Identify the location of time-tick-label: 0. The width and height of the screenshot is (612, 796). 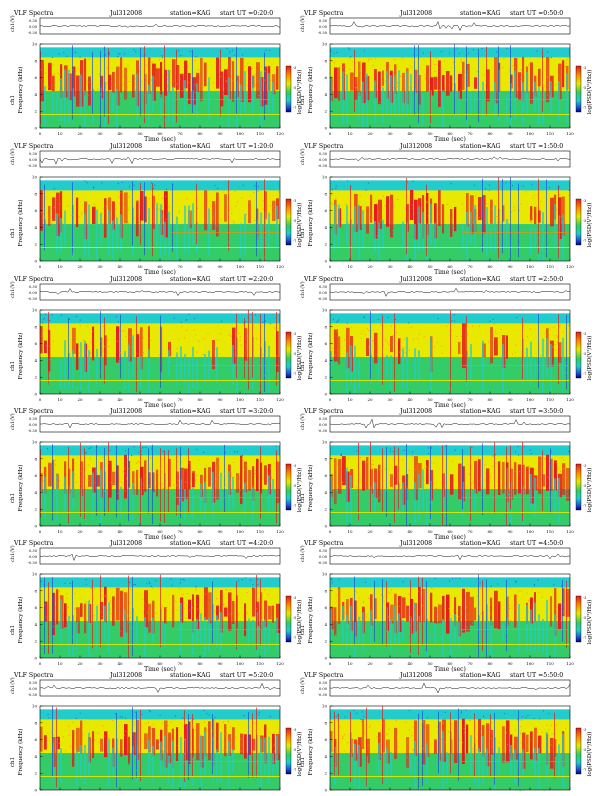
(40, 133).